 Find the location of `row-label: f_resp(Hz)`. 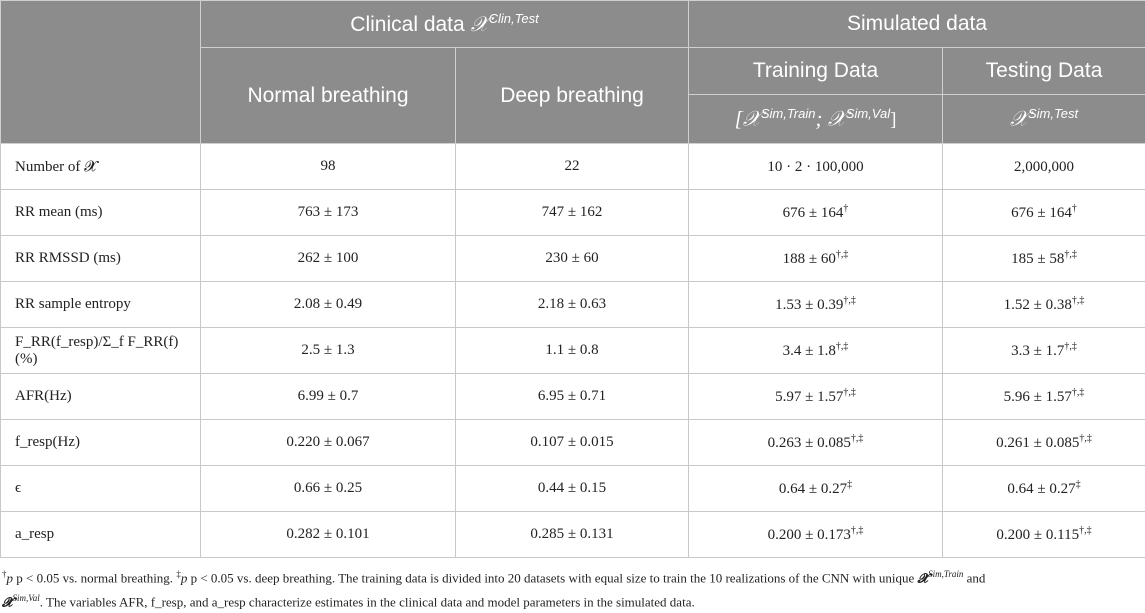

row-label: f_resp(Hz) is located at coordinates (101, 443).